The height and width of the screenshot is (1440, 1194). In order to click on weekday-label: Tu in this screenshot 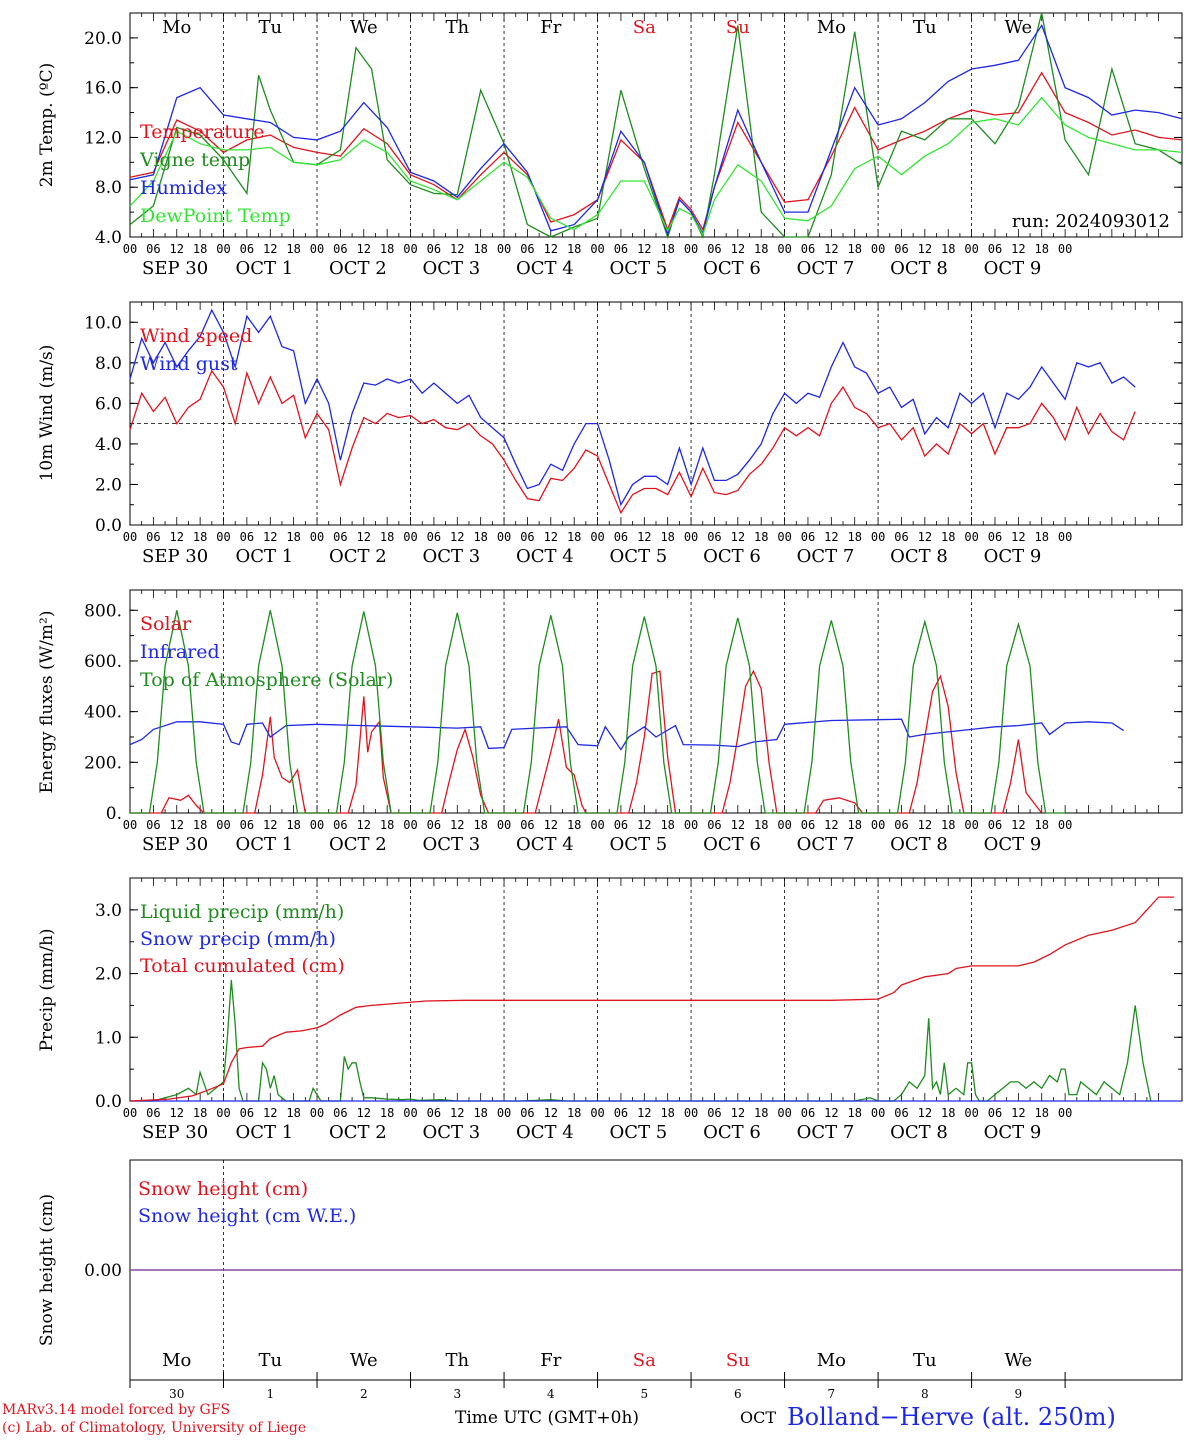, I will do `click(270, 1360)`.